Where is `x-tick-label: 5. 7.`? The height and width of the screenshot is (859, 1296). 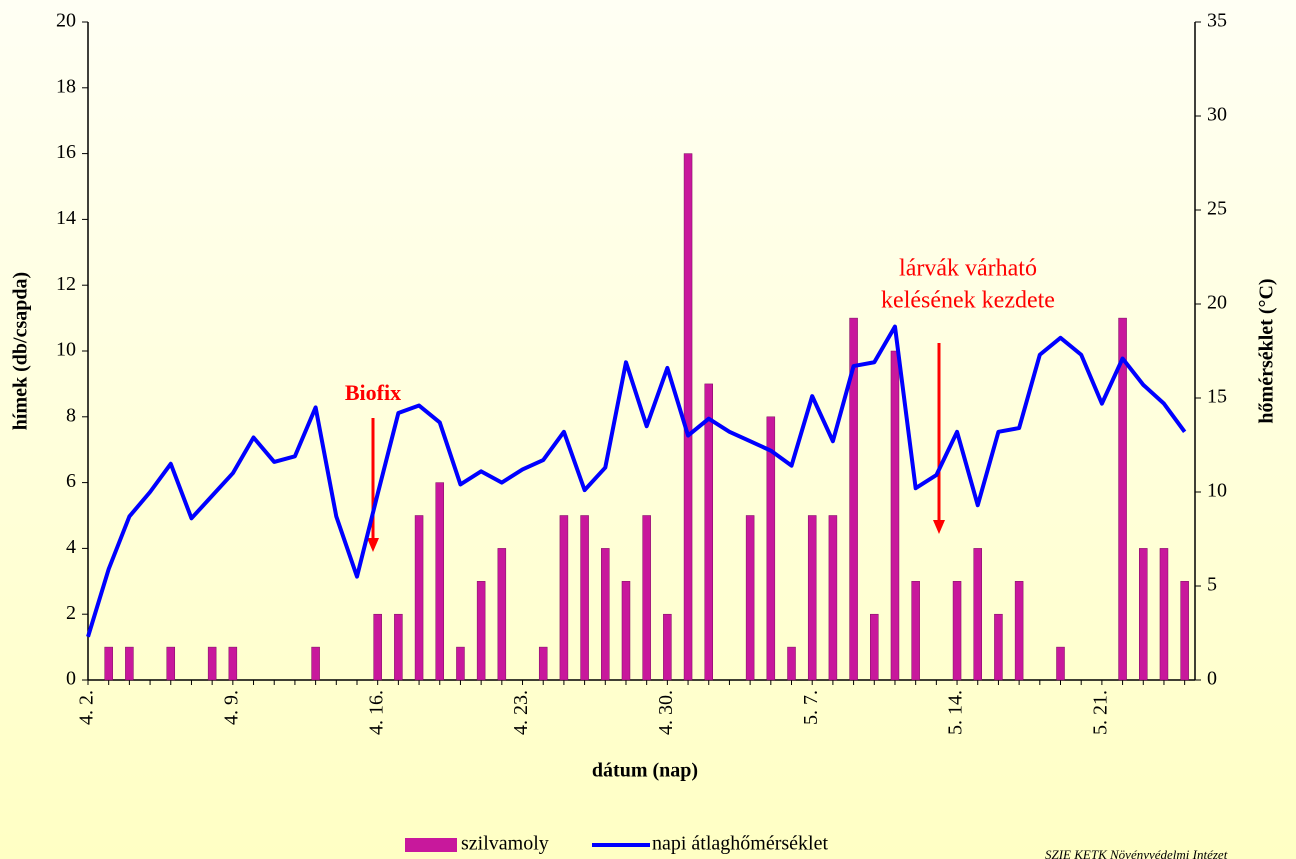 x-tick-label: 5. 7. is located at coordinates (811, 707).